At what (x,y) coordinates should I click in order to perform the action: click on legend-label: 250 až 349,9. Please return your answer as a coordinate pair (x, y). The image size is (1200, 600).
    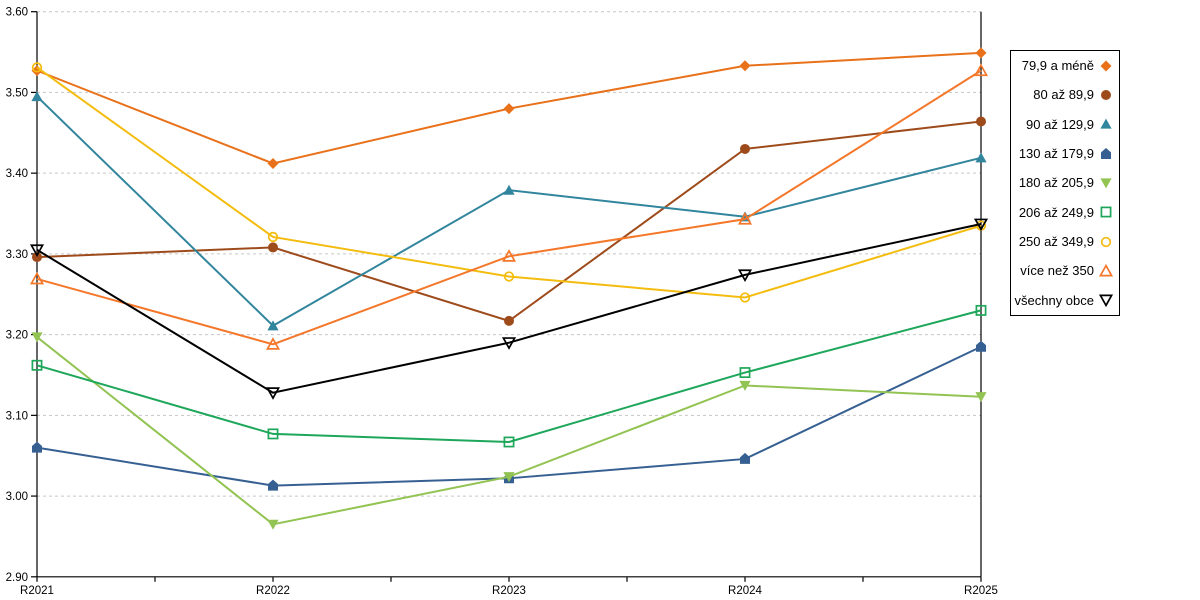
    Looking at the image, I should click on (1056, 242).